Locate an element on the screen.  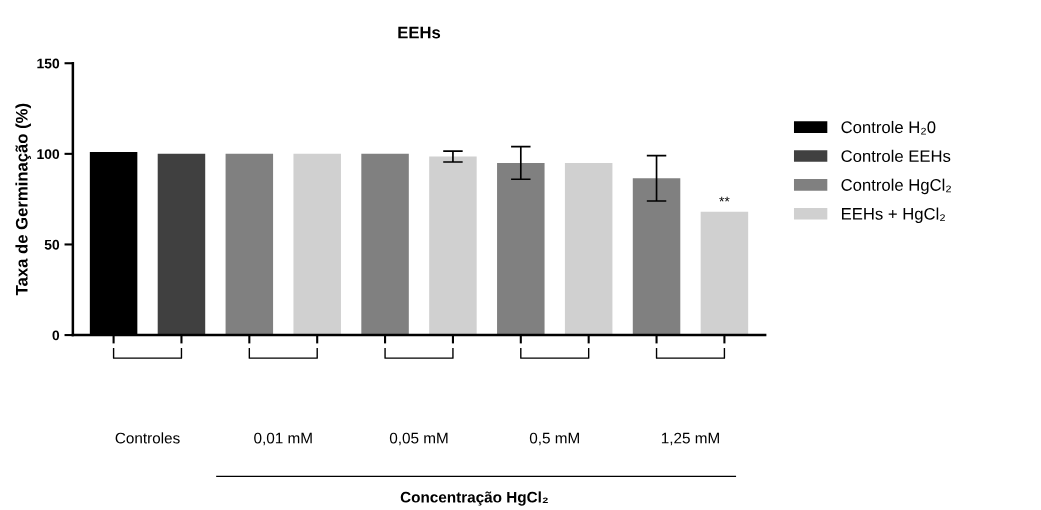
chart-title: EEHs is located at coordinates (419, 32).